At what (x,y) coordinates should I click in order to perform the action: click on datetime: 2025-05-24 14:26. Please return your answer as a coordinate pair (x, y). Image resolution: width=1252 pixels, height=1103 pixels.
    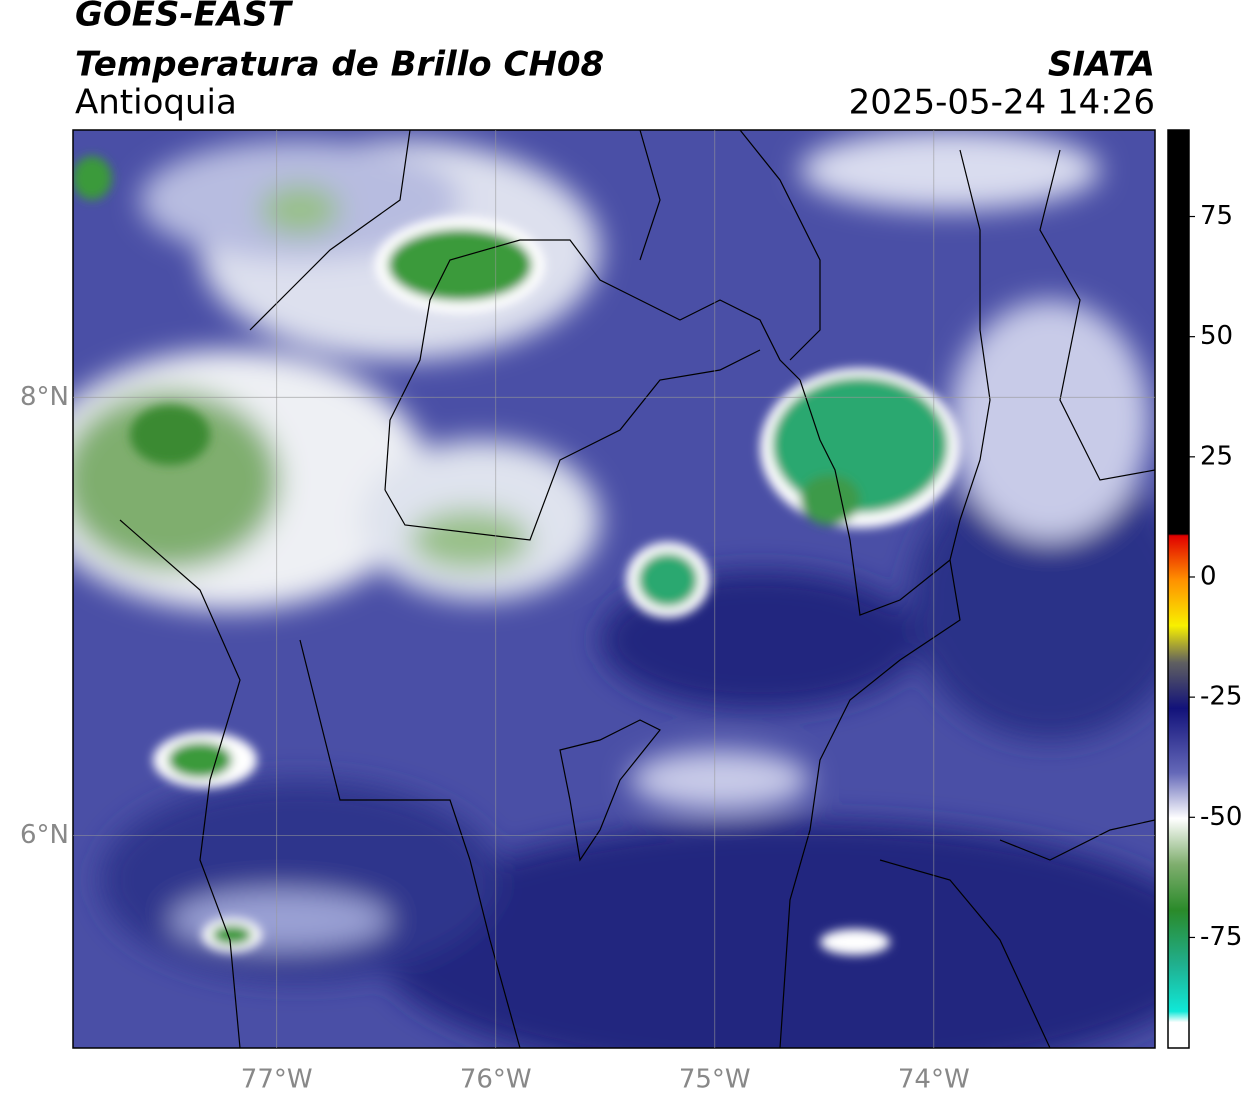
    Looking at the image, I should click on (1002, 103).